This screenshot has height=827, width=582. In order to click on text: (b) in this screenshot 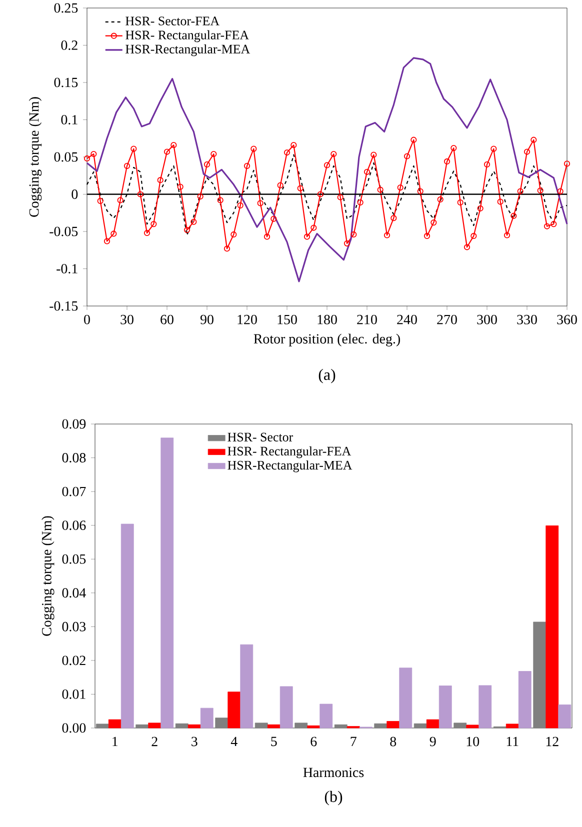, I will do `click(333, 798)`.